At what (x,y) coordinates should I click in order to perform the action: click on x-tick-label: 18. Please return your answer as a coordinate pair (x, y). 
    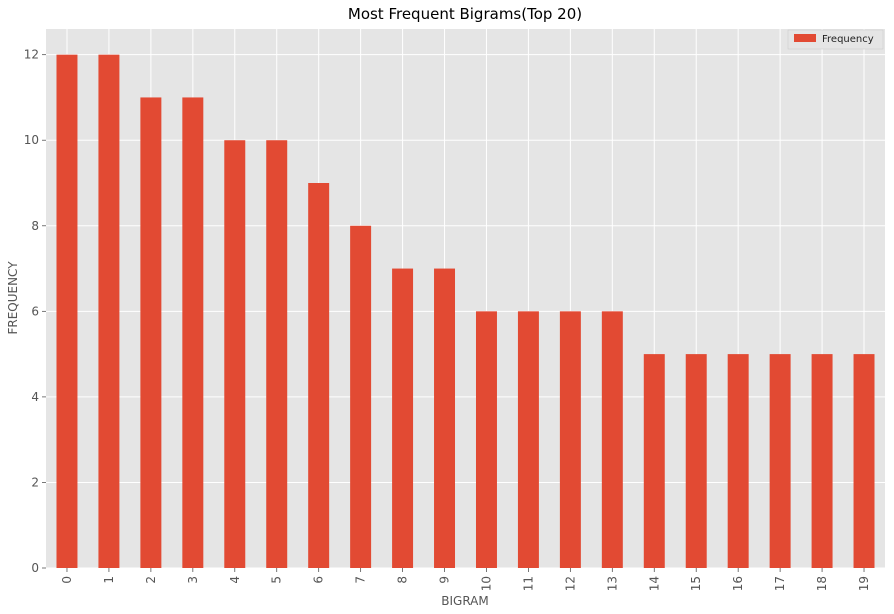
    Looking at the image, I should click on (822, 583).